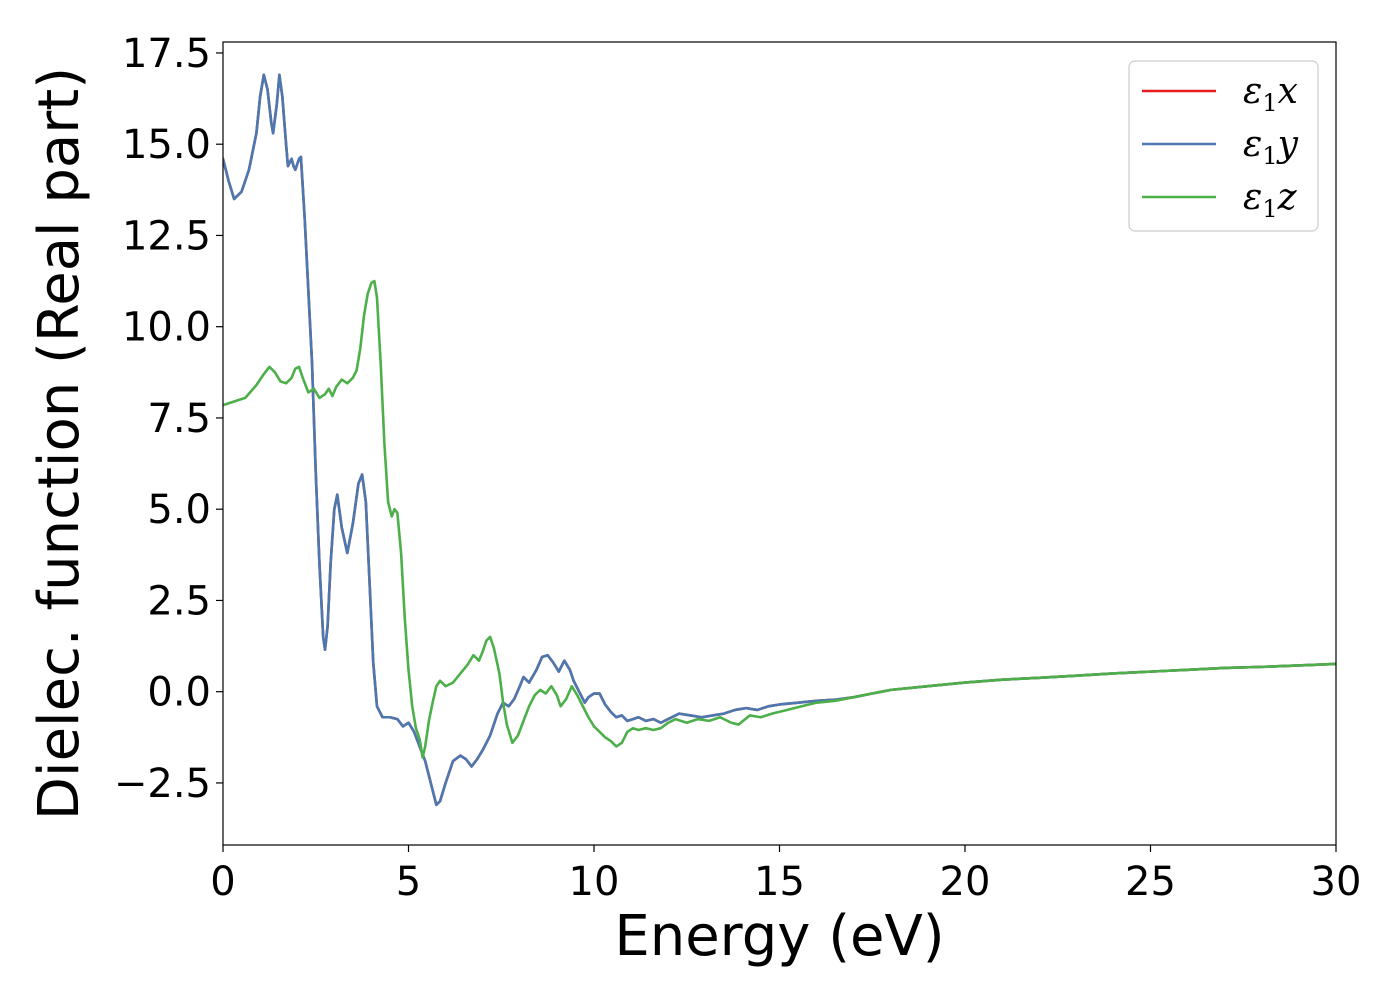  What do you see at coordinates (166, 328) in the screenshot?
I see `y-tick-label: 10.0` at bounding box center [166, 328].